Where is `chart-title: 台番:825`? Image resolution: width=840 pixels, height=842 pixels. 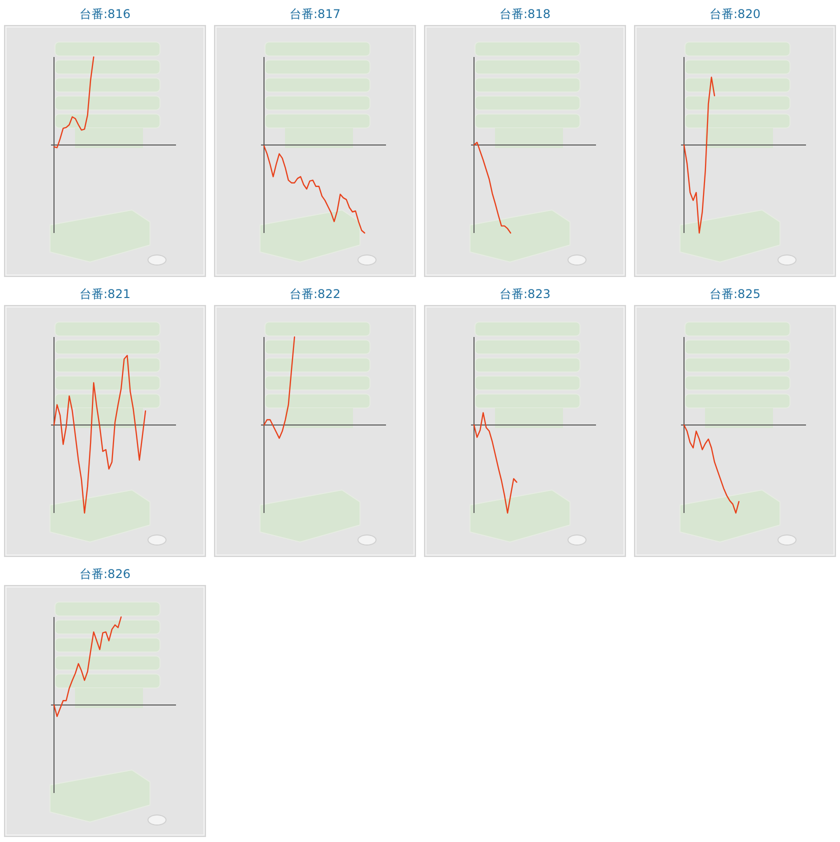
chart-title: 台番:825 is located at coordinates (735, 294).